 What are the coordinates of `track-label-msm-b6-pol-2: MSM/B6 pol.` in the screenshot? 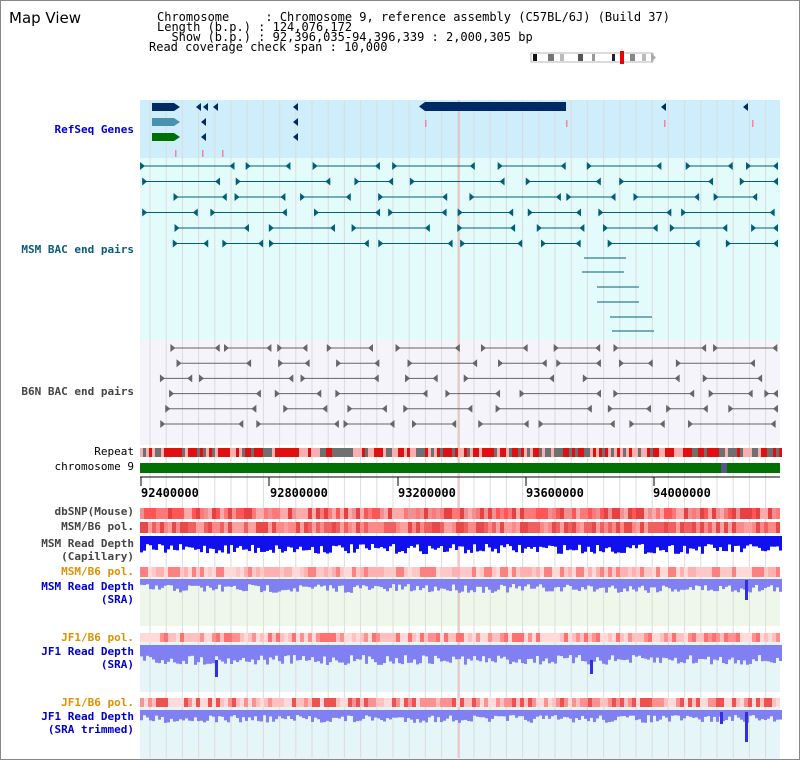 It's located at (97, 571).